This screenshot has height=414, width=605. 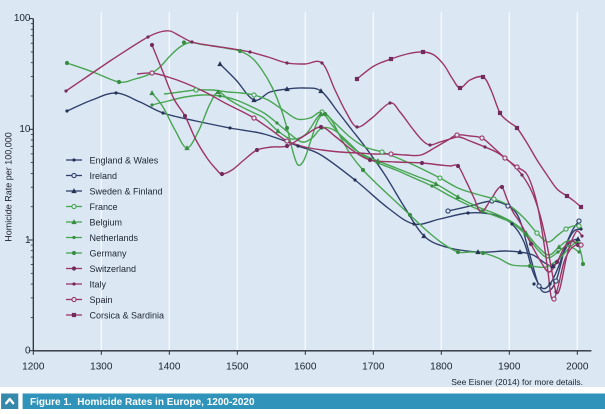 I want to click on svg-text: 1200, so click(x=33, y=367).